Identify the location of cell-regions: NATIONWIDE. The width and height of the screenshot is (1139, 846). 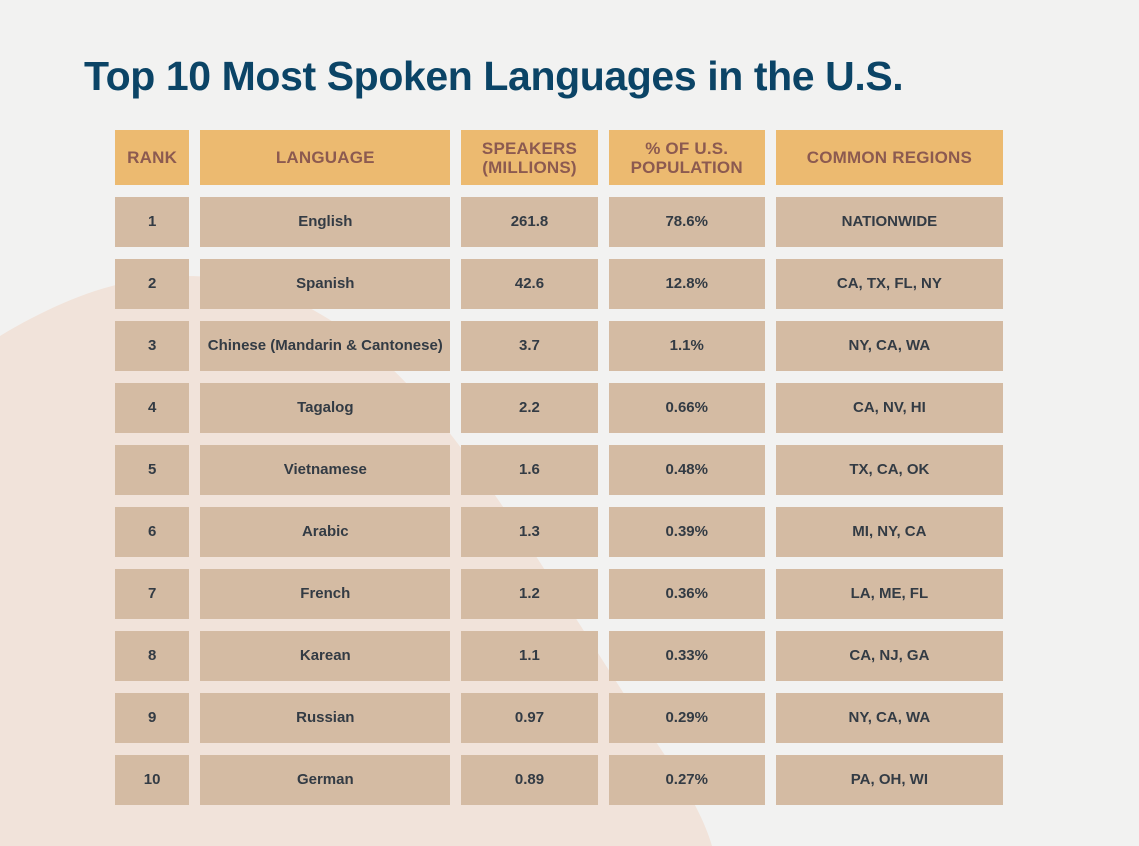
(889, 222).